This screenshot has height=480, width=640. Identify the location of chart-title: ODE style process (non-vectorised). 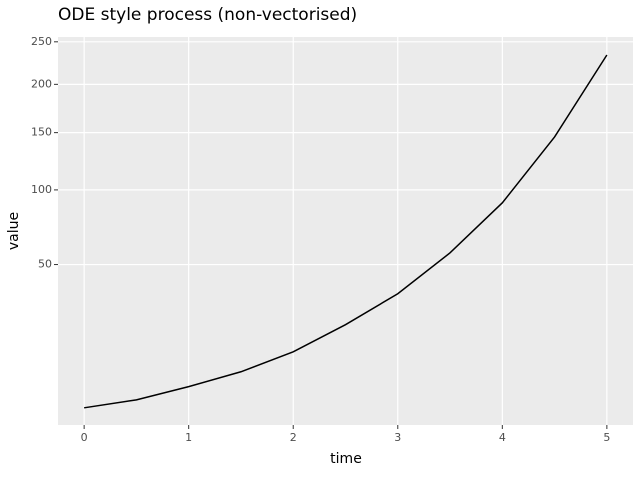
(207, 15).